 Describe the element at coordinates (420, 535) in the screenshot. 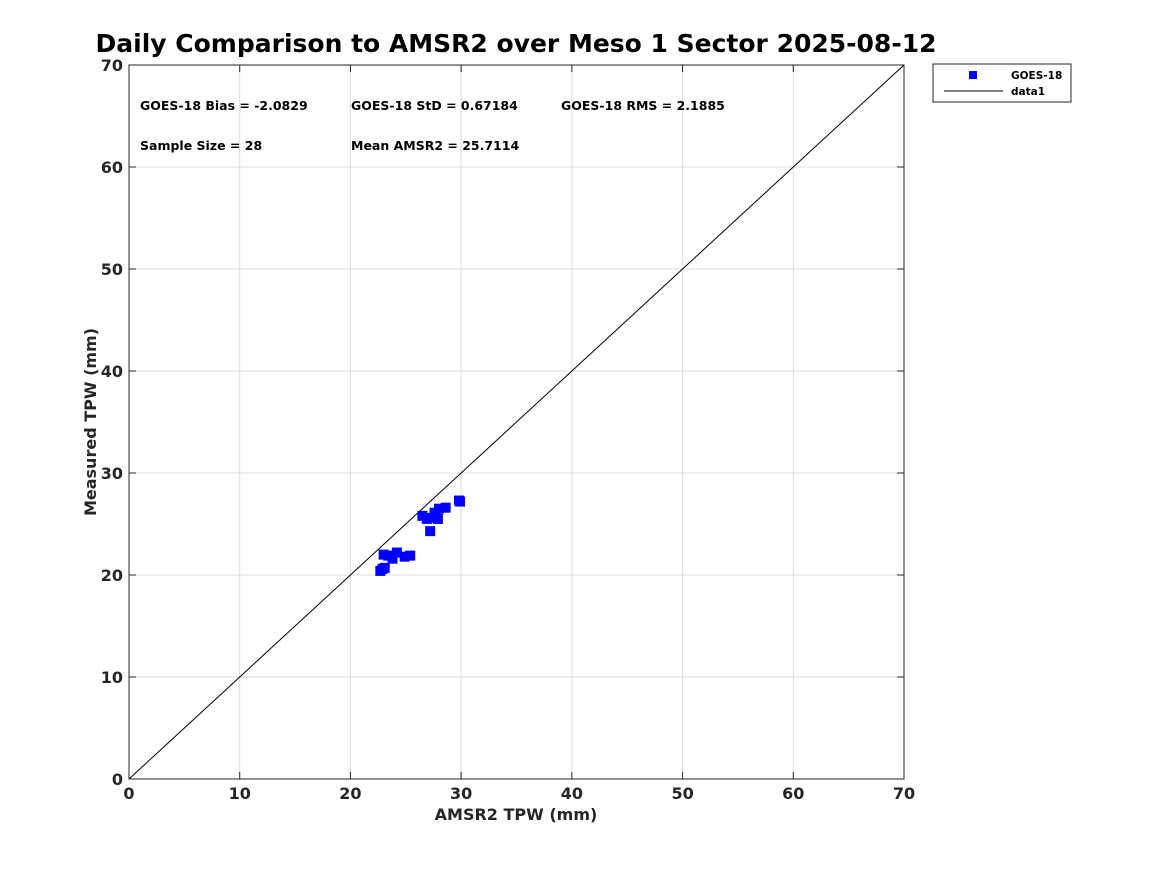

I see `scatter-points` at that location.